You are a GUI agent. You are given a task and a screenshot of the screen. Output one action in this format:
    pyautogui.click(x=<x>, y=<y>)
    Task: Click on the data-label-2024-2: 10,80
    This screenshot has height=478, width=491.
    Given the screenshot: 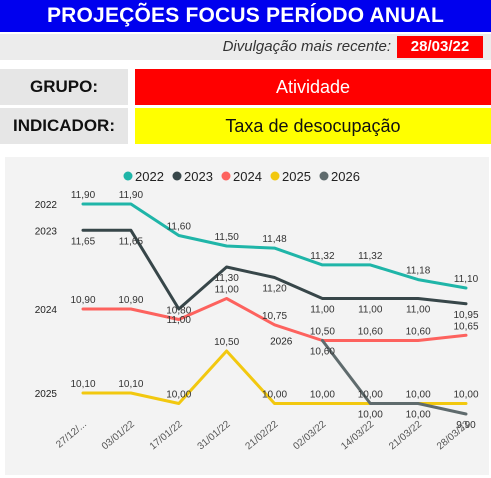 What is the action you would take?
    pyautogui.click(x=178, y=311)
    